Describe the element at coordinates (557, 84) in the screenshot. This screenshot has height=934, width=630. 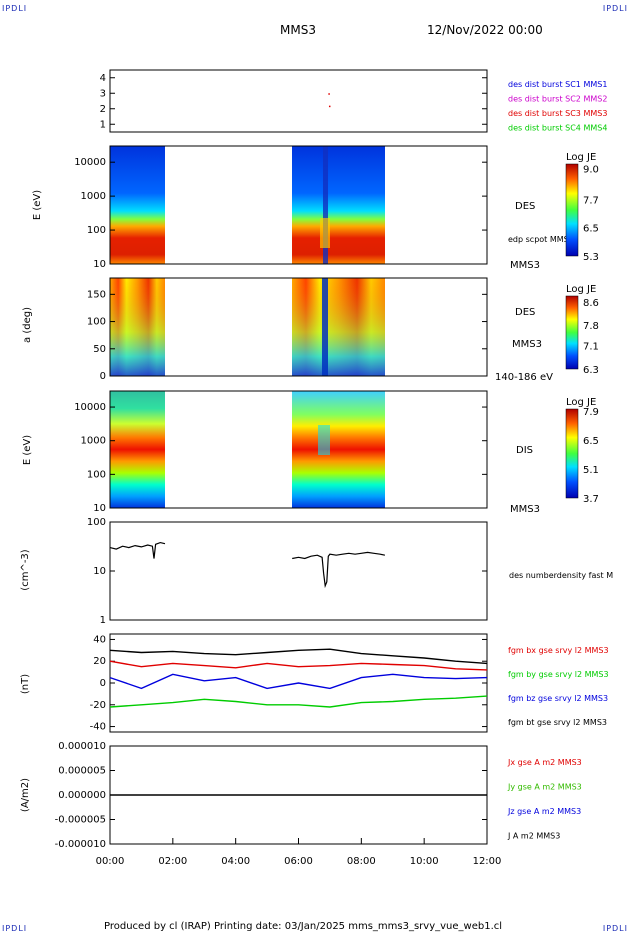
I see `burst-legend-item: des dist burst SC1 MMS1` at that location.